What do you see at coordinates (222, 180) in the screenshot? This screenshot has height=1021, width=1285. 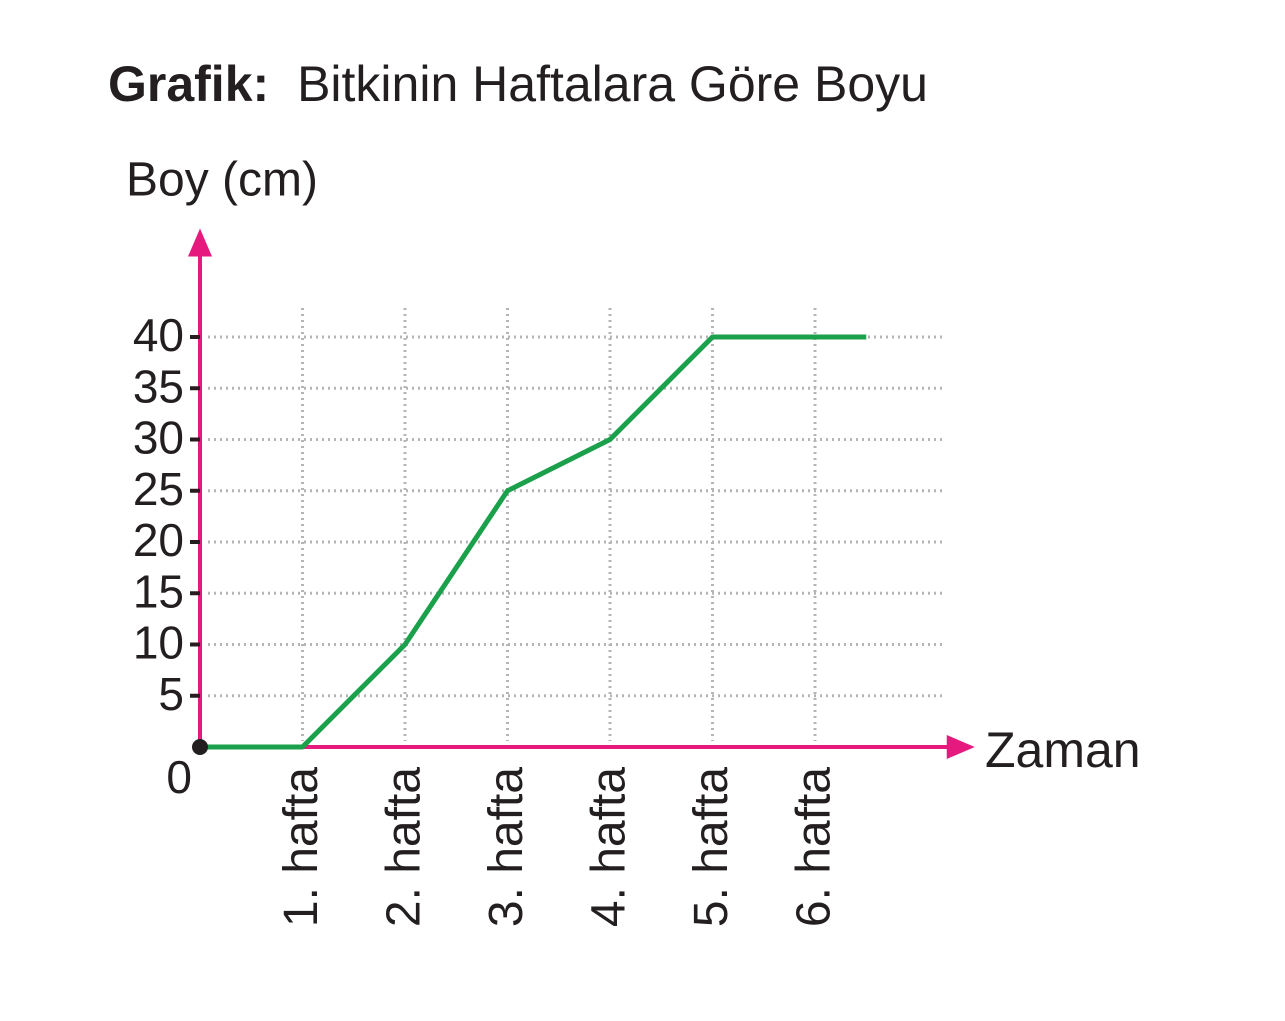 I see `y-axis-label: Boy (cm)` at bounding box center [222, 180].